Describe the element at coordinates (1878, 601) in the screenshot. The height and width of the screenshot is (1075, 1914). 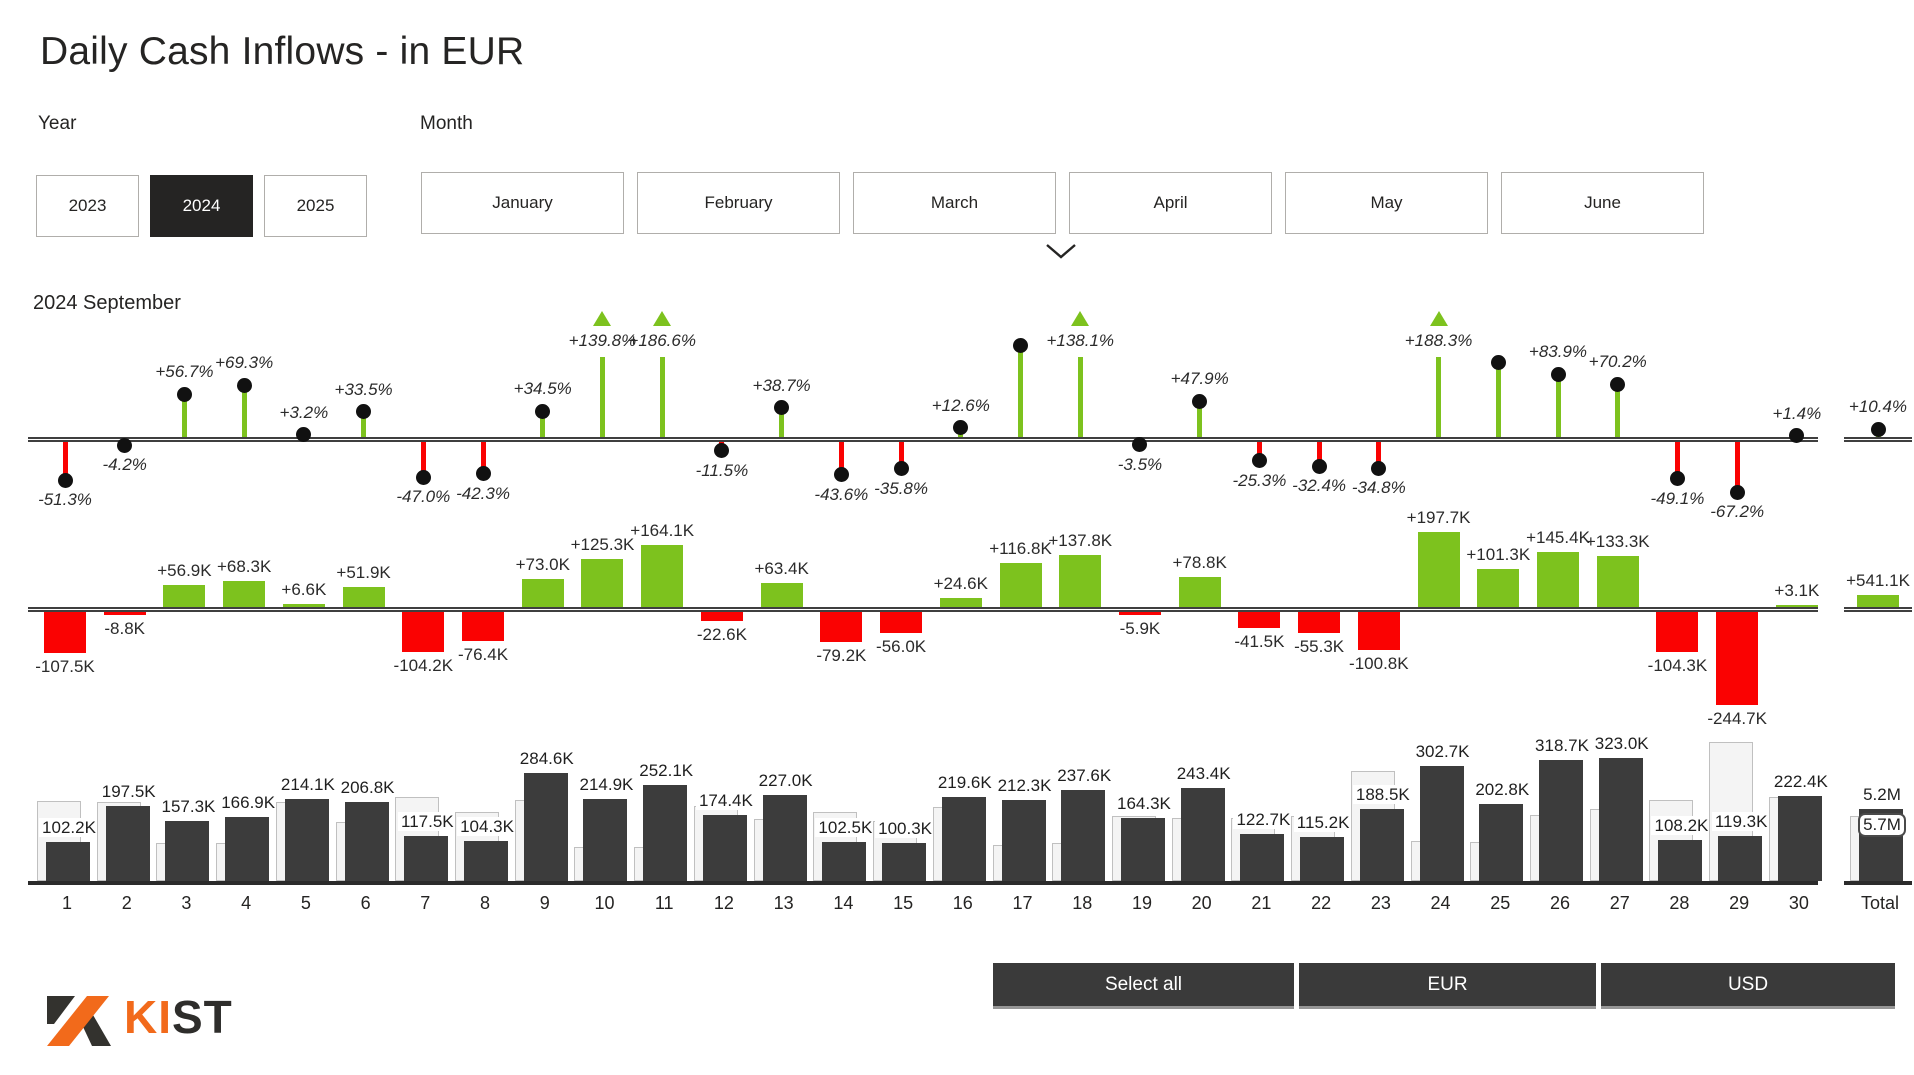
I see `var-bar-total` at that location.